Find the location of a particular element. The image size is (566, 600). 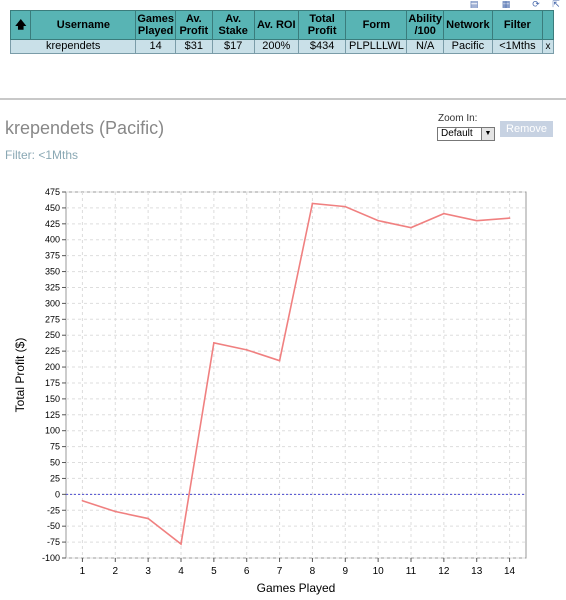

zoom-label: Zoom In: is located at coordinates (458, 118).